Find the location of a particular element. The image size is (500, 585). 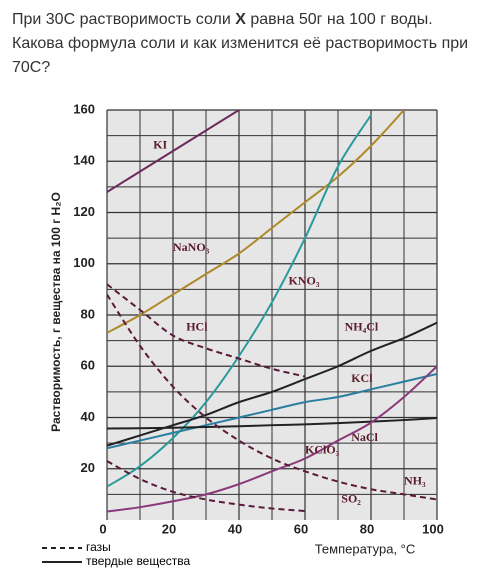

y-axis-title: Растворимость, г вещества на 100 г H₂O is located at coordinates (56, 312).